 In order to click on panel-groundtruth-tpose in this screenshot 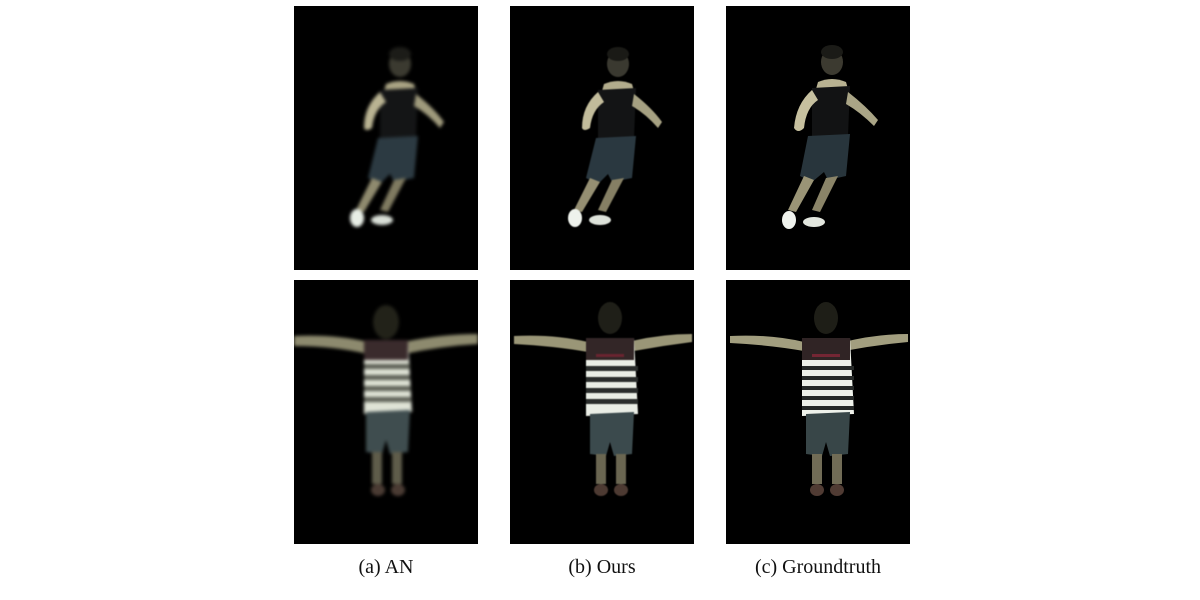, I will do `click(818, 412)`.